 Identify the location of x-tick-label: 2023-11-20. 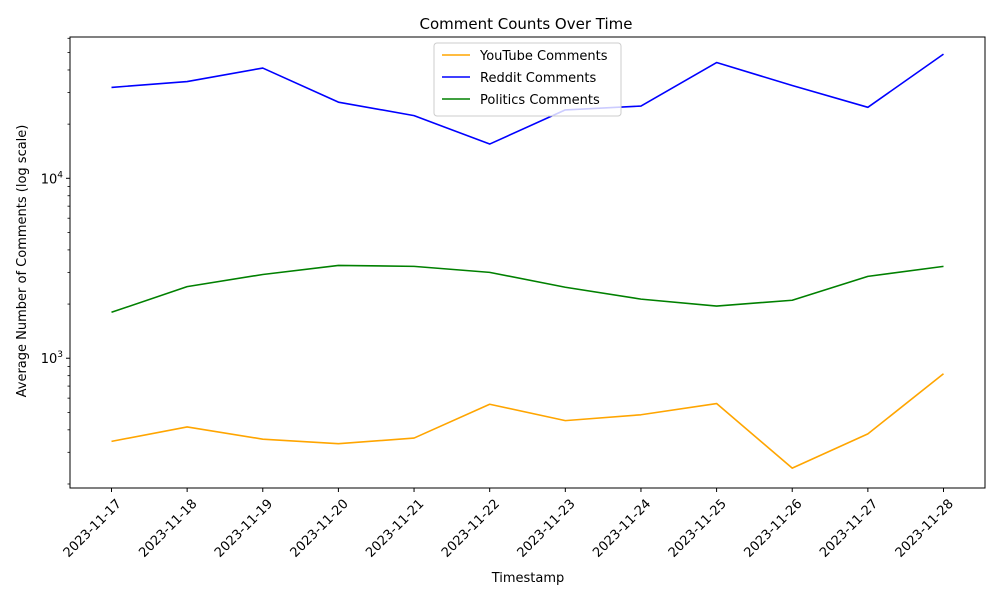
(320, 529).